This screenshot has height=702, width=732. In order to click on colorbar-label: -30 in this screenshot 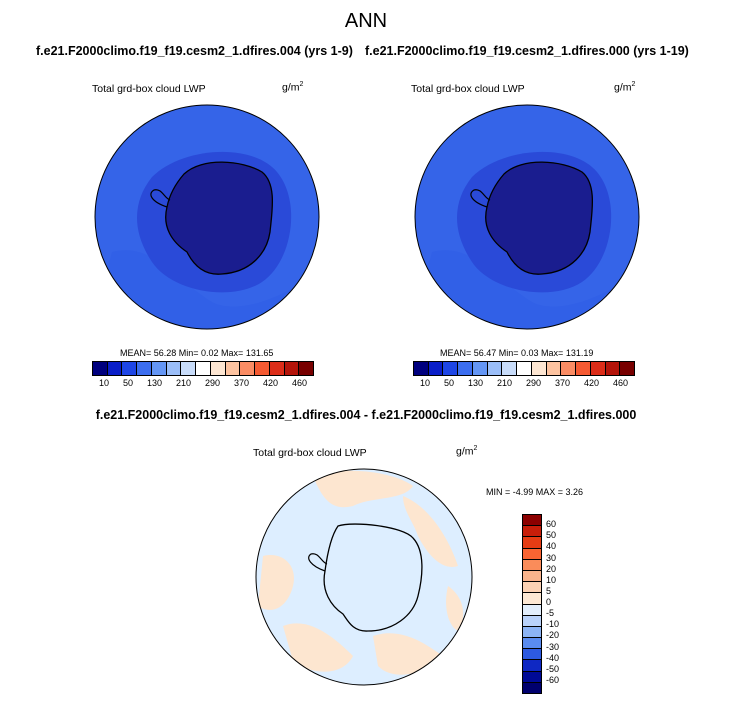, I will do `click(553, 646)`.